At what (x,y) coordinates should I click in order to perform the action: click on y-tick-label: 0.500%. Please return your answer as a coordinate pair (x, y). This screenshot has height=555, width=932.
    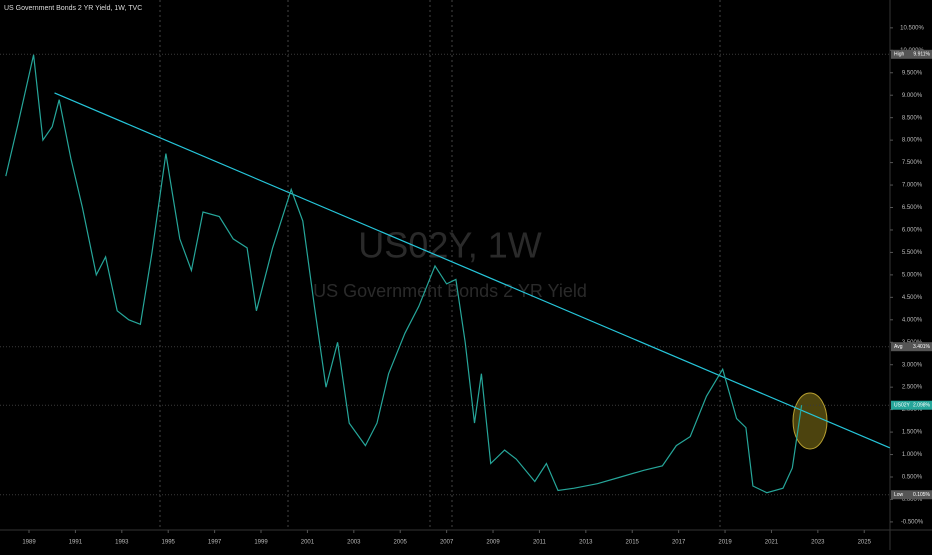
    Looking at the image, I should click on (912, 478).